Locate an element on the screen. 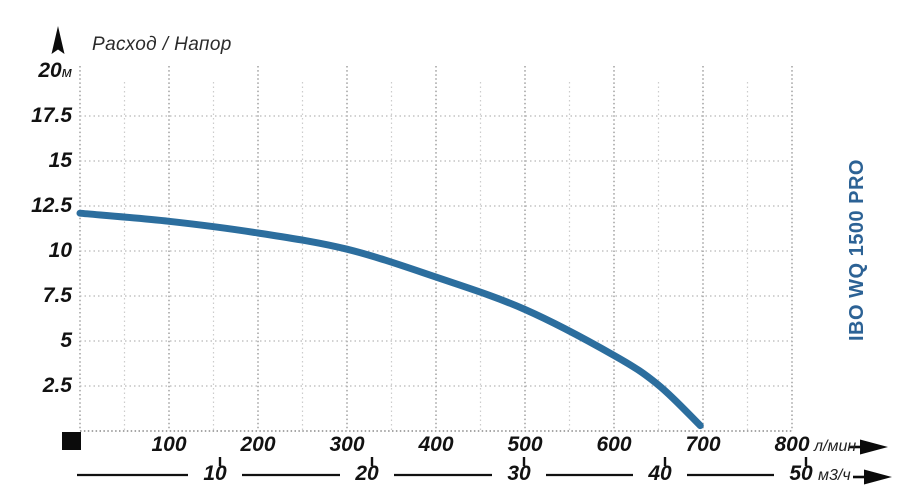  x2-tick-30: 30 is located at coordinates (519, 473).